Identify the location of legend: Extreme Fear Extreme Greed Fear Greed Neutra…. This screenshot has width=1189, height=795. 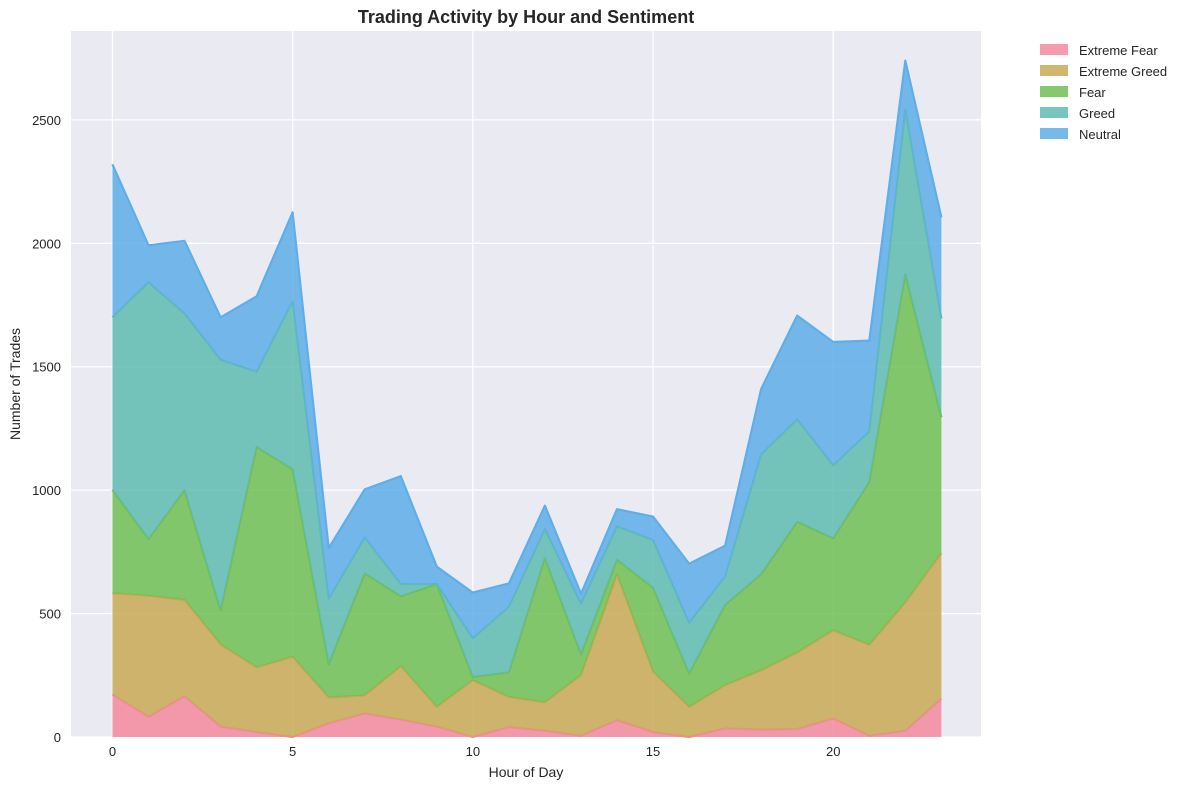
(1103, 92).